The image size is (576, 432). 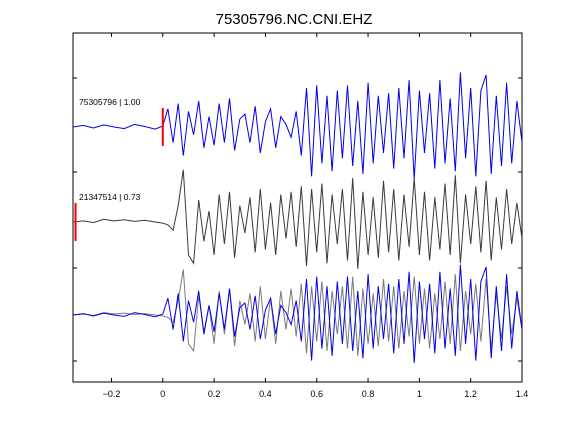 I want to click on x-tick-label: 1.2, so click(x=470, y=394).